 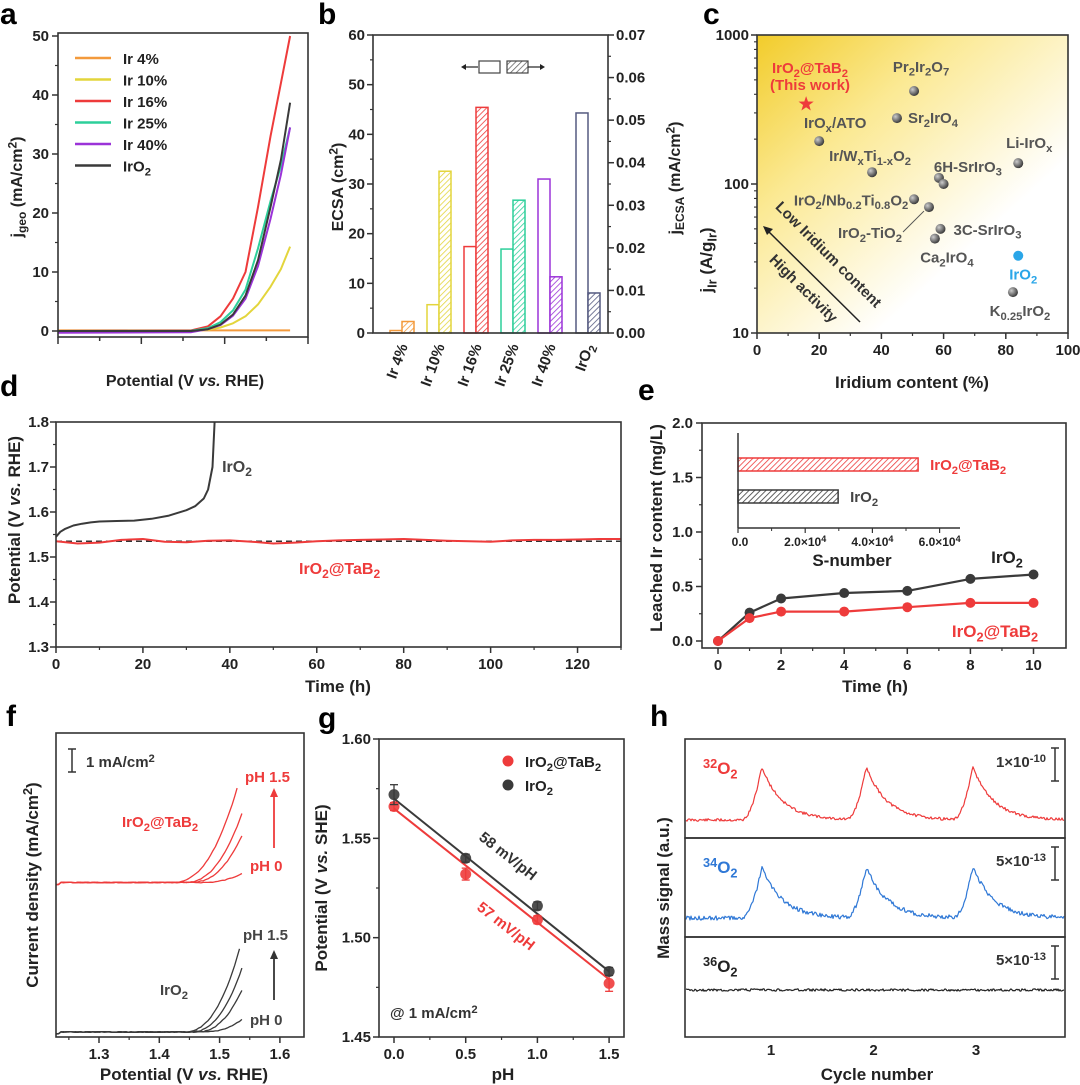 What do you see at coordinates (8, 15) in the screenshot?
I see `panel-label-a: a` at bounding box center [8, 15].